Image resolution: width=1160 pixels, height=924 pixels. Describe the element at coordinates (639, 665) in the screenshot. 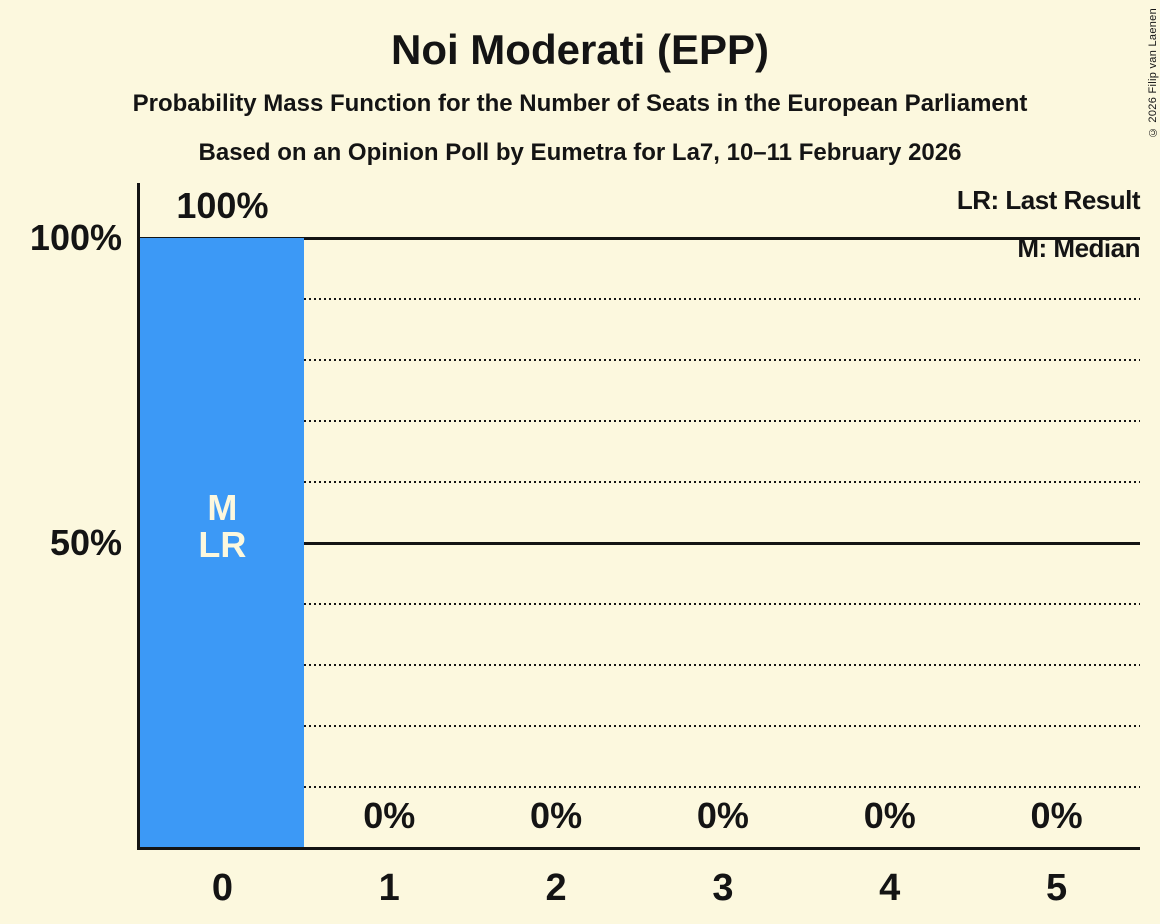

I see `gridline-dotted-30pct` at that location.